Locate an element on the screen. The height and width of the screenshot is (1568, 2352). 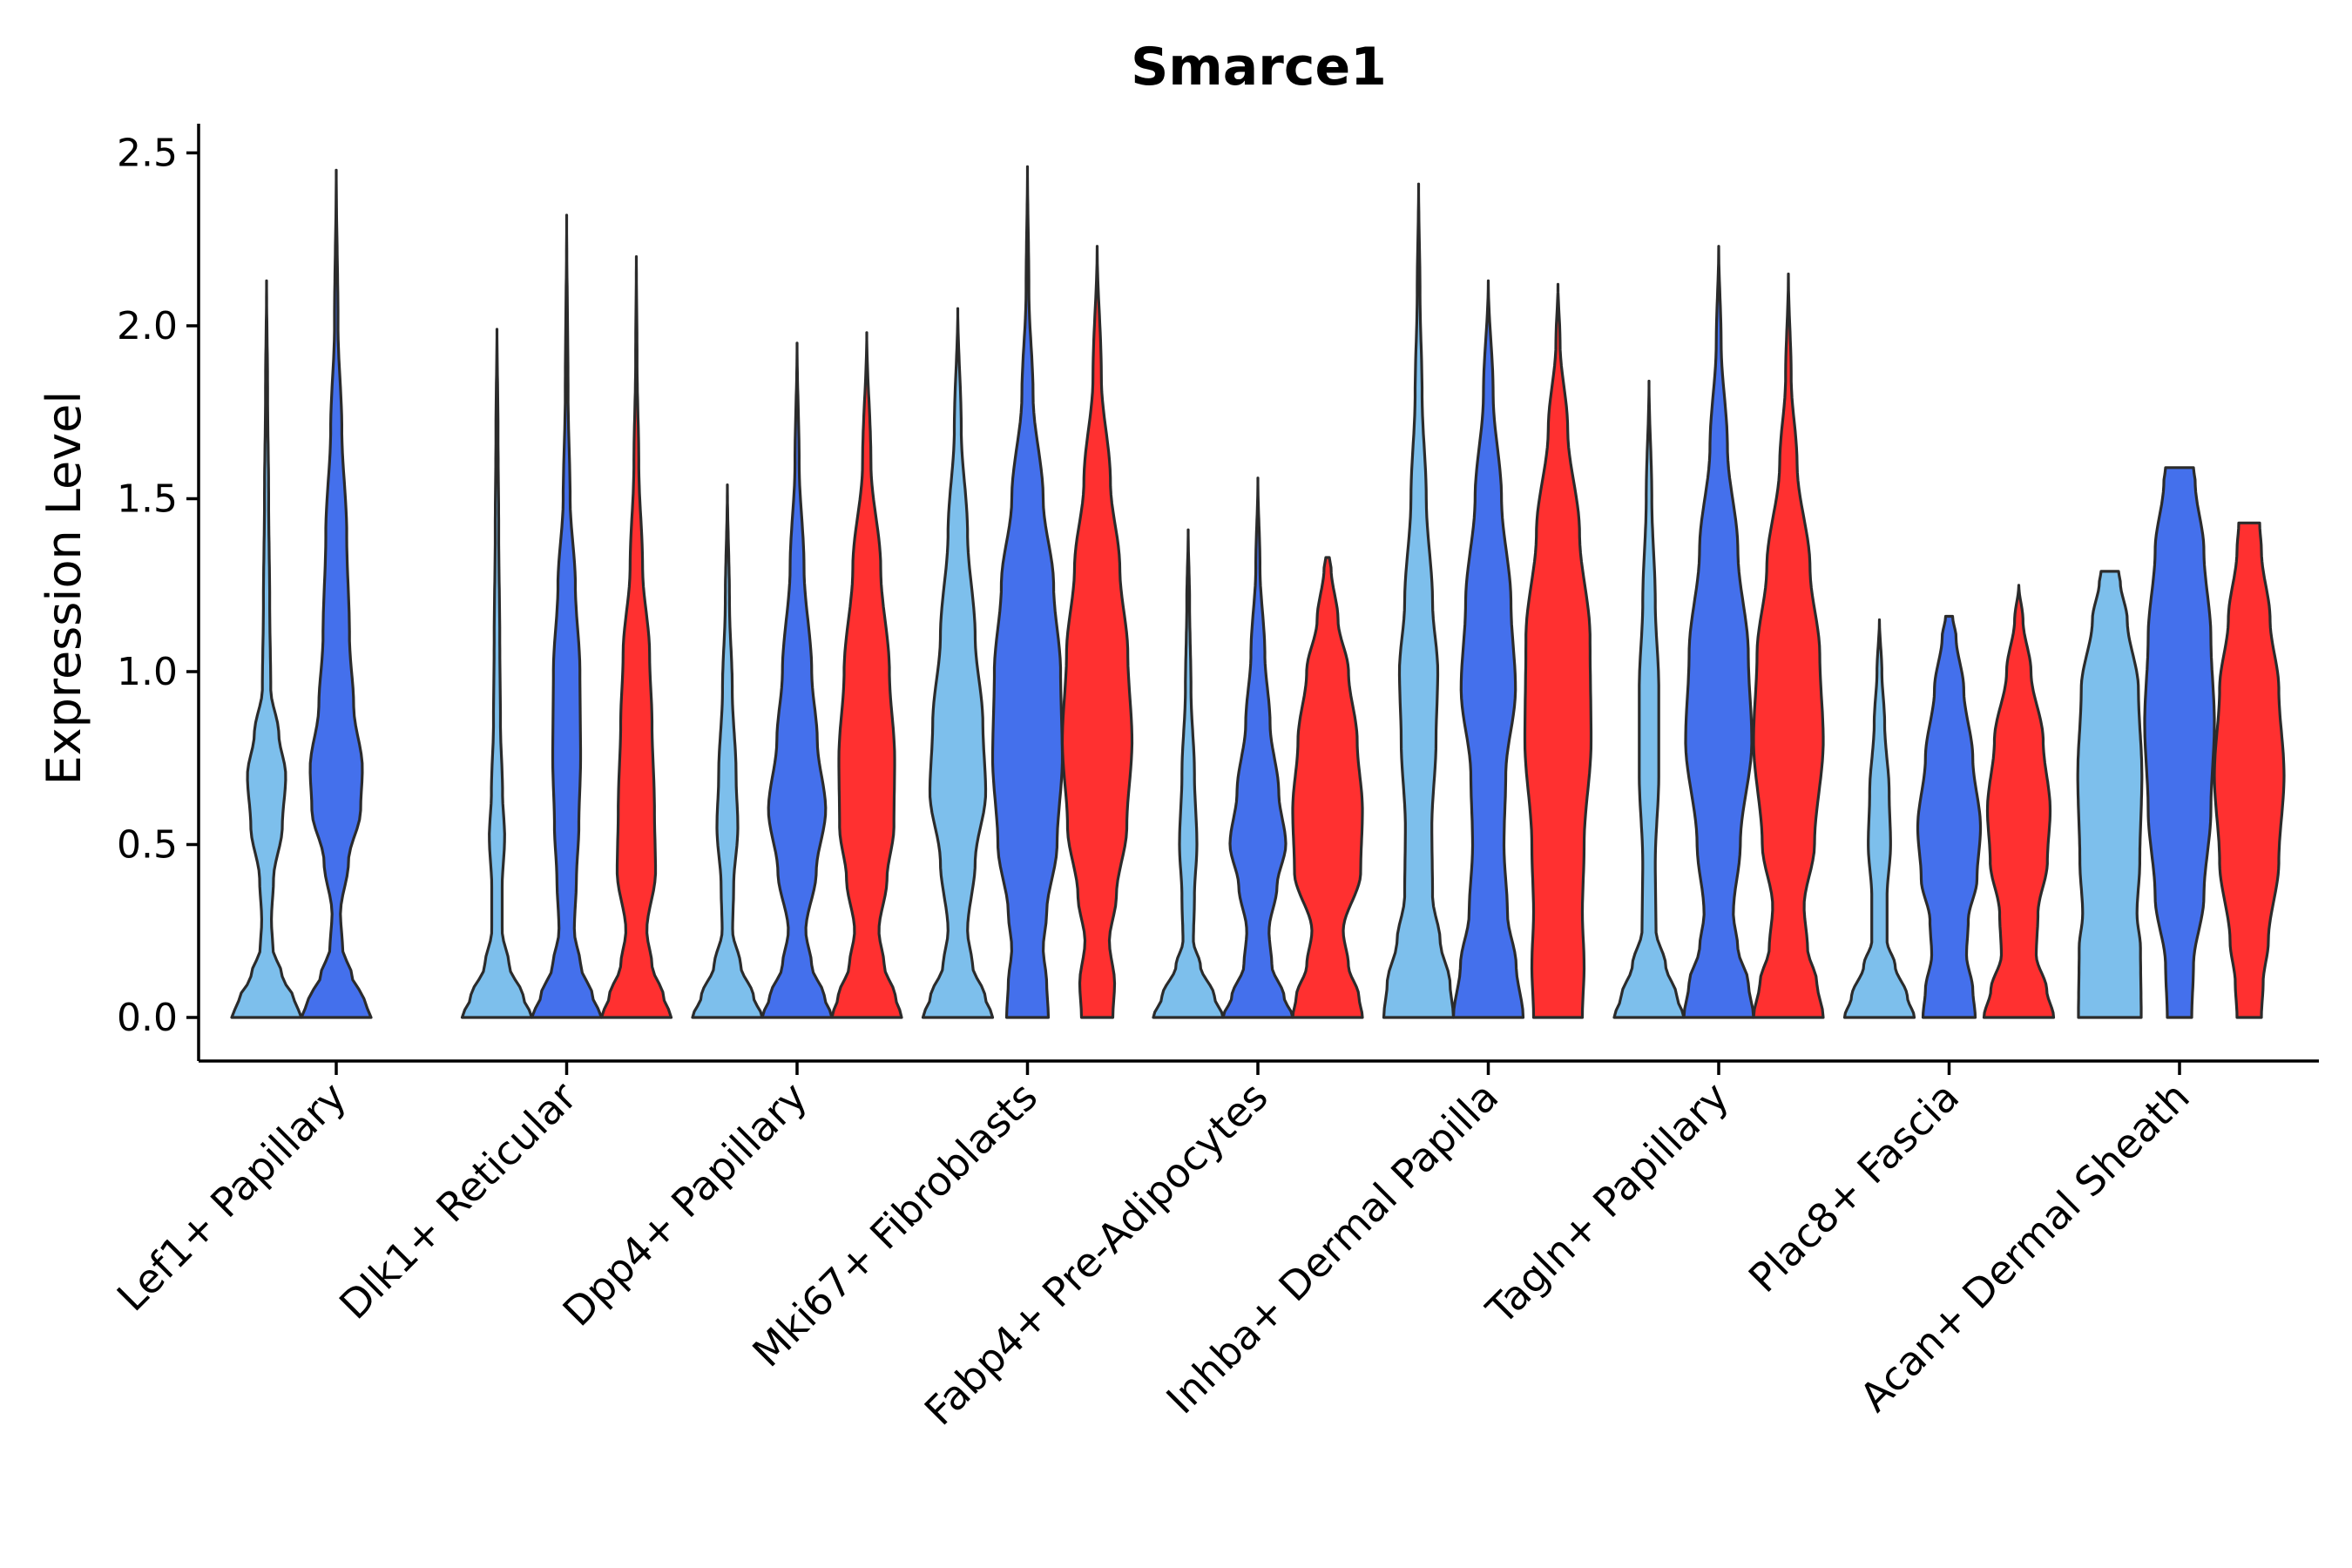
y-tick-label: 2.0 is located at coordinates (147, 326).